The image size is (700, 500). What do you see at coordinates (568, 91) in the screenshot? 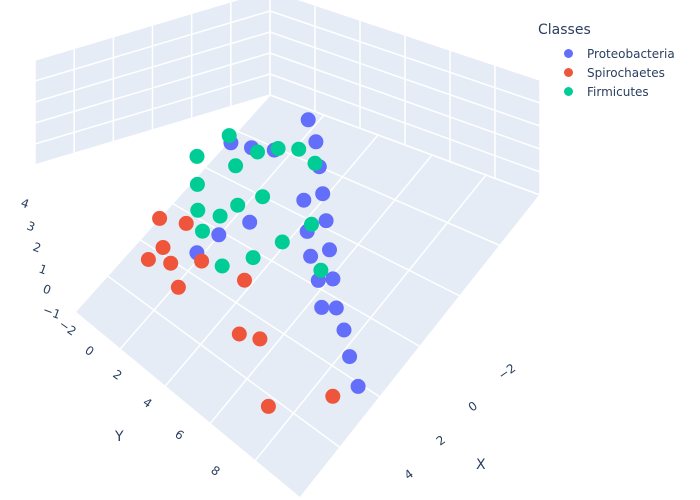
I see `legend-marker-firmicutes` at bounding box center [568, 91].